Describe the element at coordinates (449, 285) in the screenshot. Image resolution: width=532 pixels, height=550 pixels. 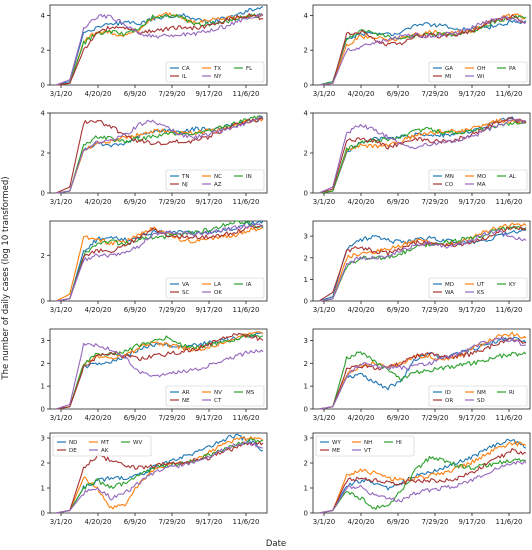
I see `legend-label: MD` at that location.